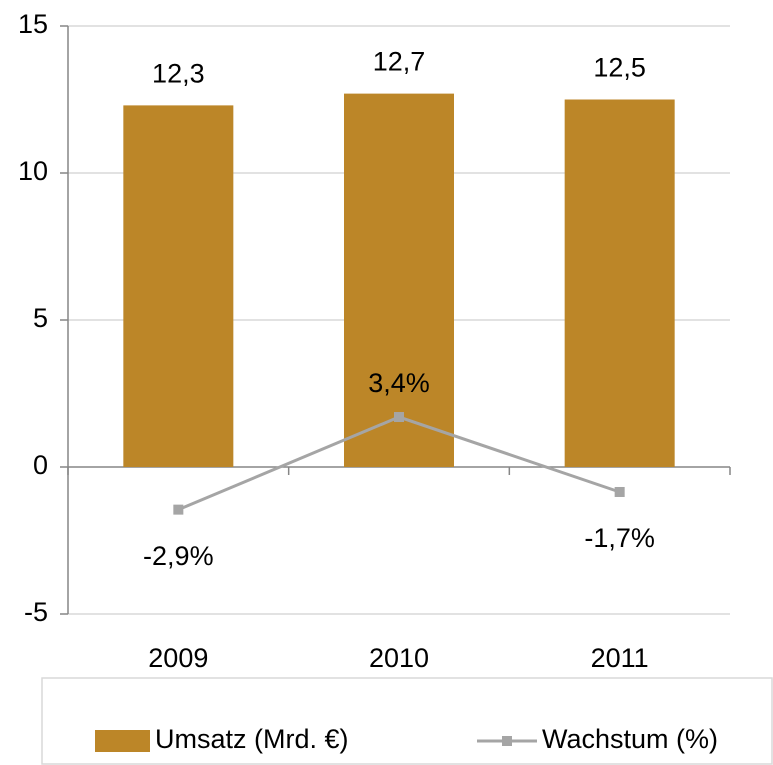  I want to click on x-tick-label: 2011, so click(620, 658).